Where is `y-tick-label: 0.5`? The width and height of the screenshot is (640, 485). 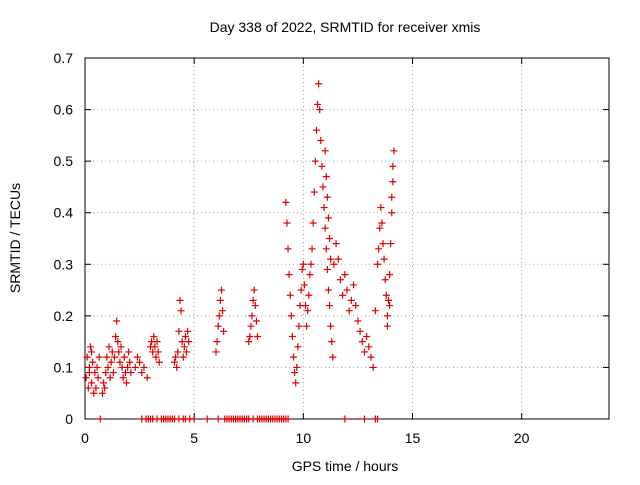
y-tick-label: 0.5 is located at coordinates (64, 161).